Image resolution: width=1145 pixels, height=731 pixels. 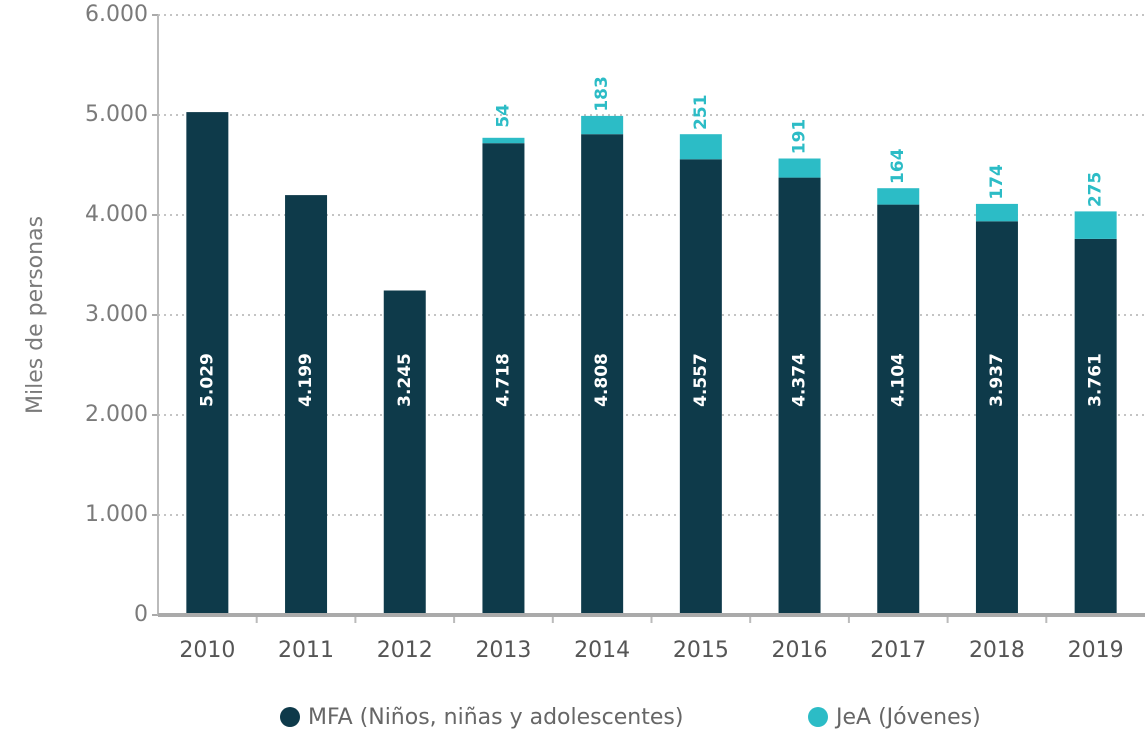 I want to click on x-tick-label: 2019, so click(x=1096, y=650).